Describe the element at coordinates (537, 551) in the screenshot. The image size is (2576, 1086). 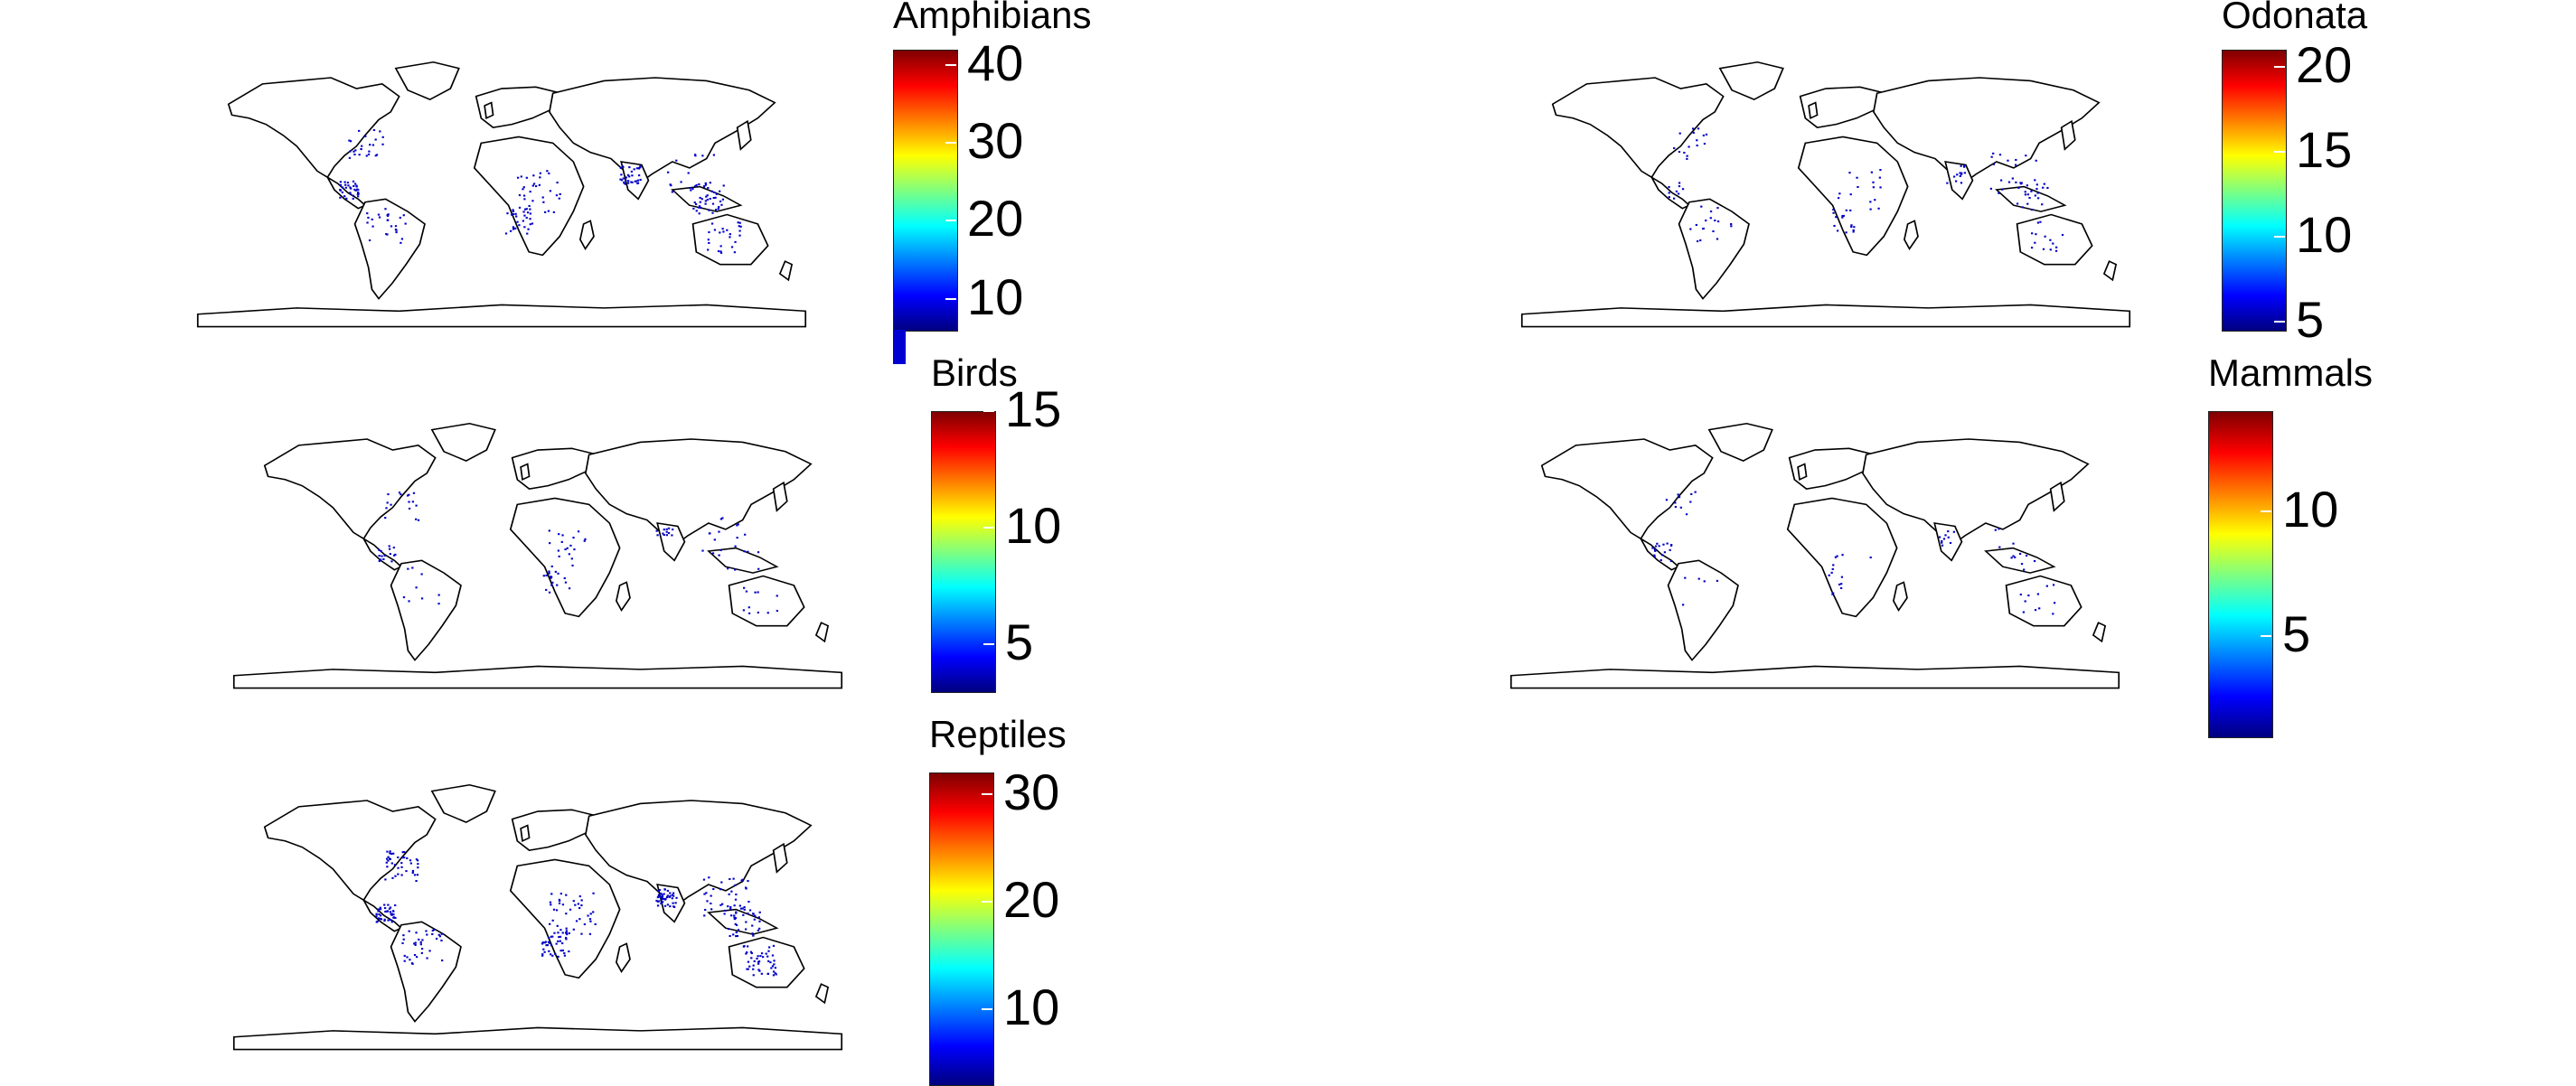
I see `world-map-birds` at that location.